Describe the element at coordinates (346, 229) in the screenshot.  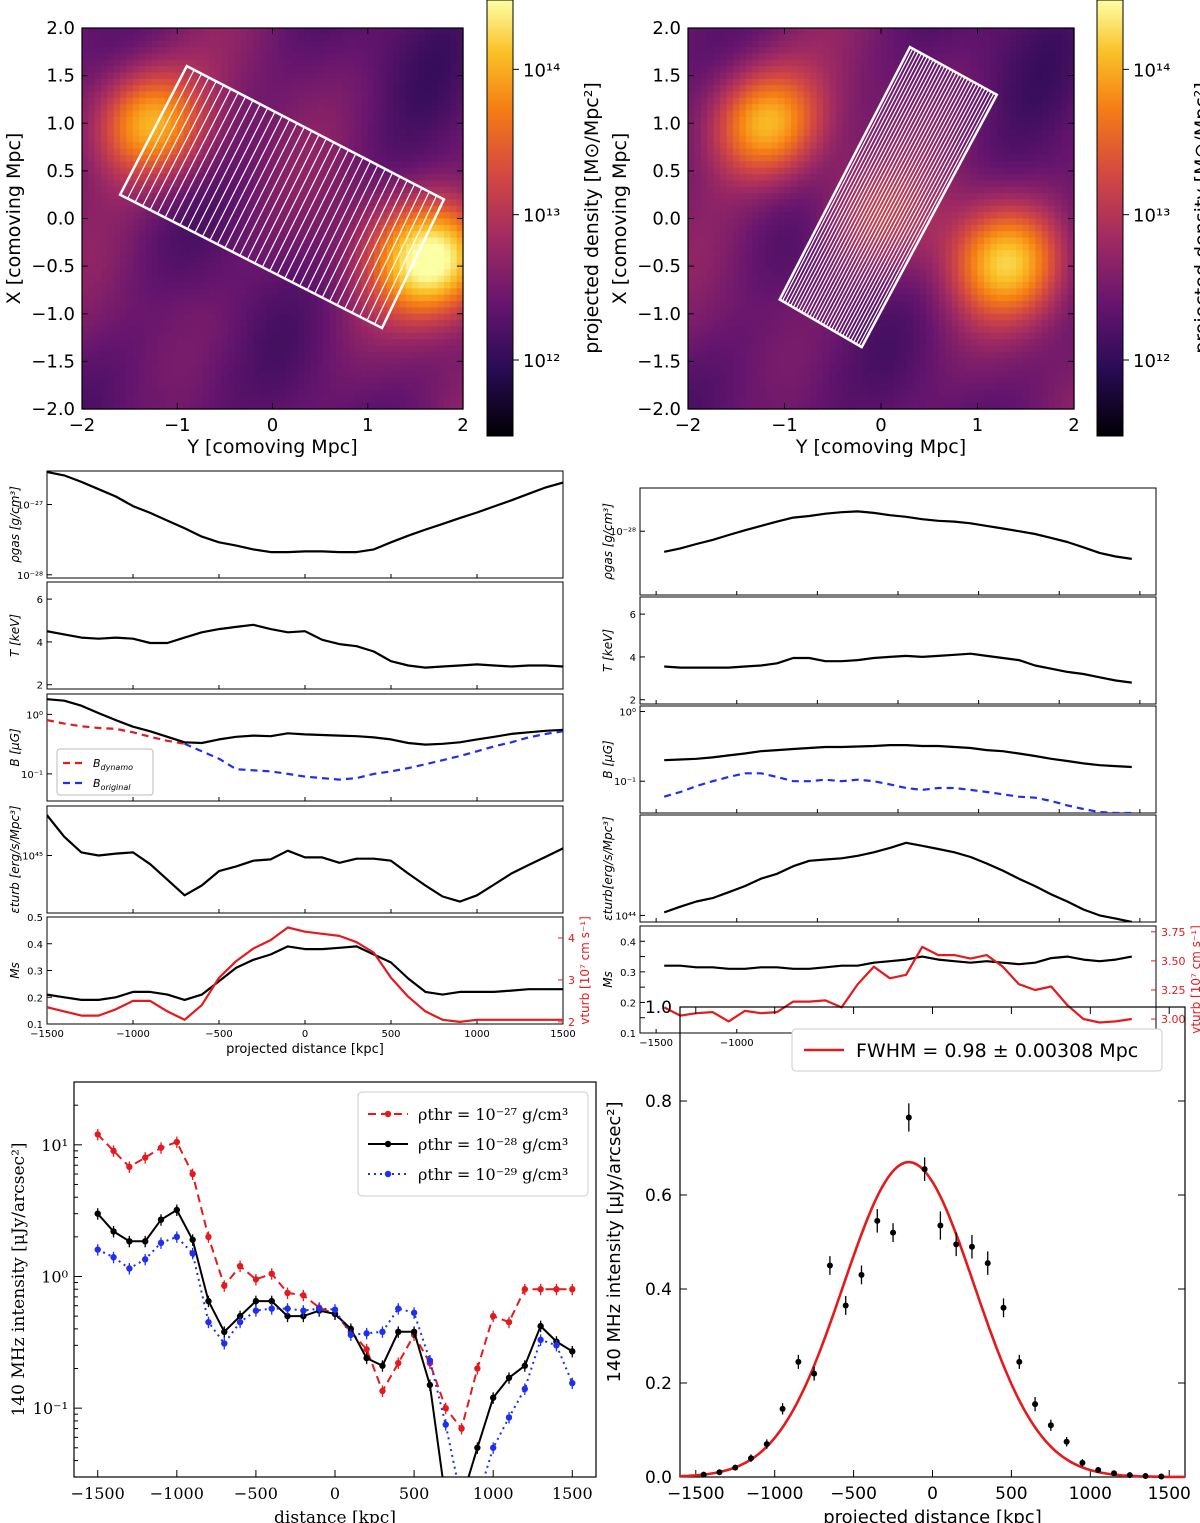
I see `slice-line` at that location.